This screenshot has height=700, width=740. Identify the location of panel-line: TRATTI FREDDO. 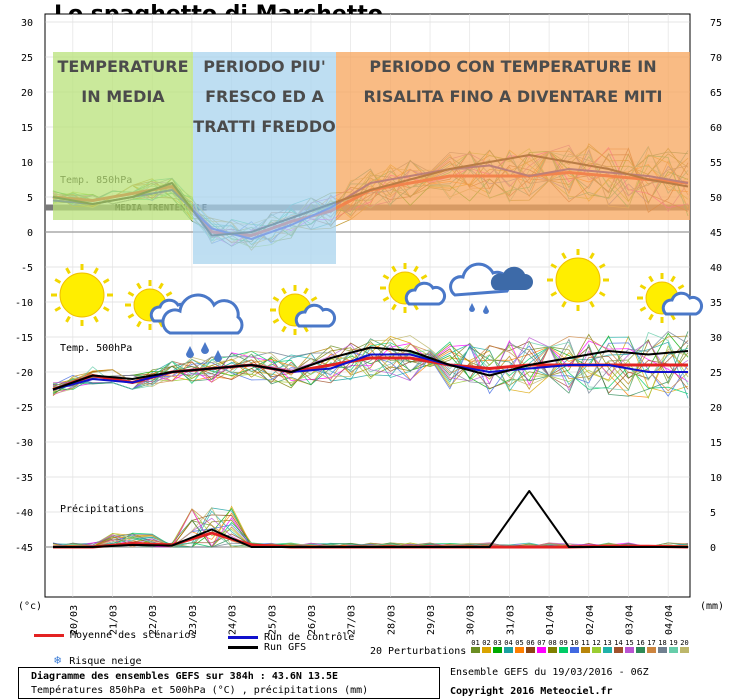
(264, 126).